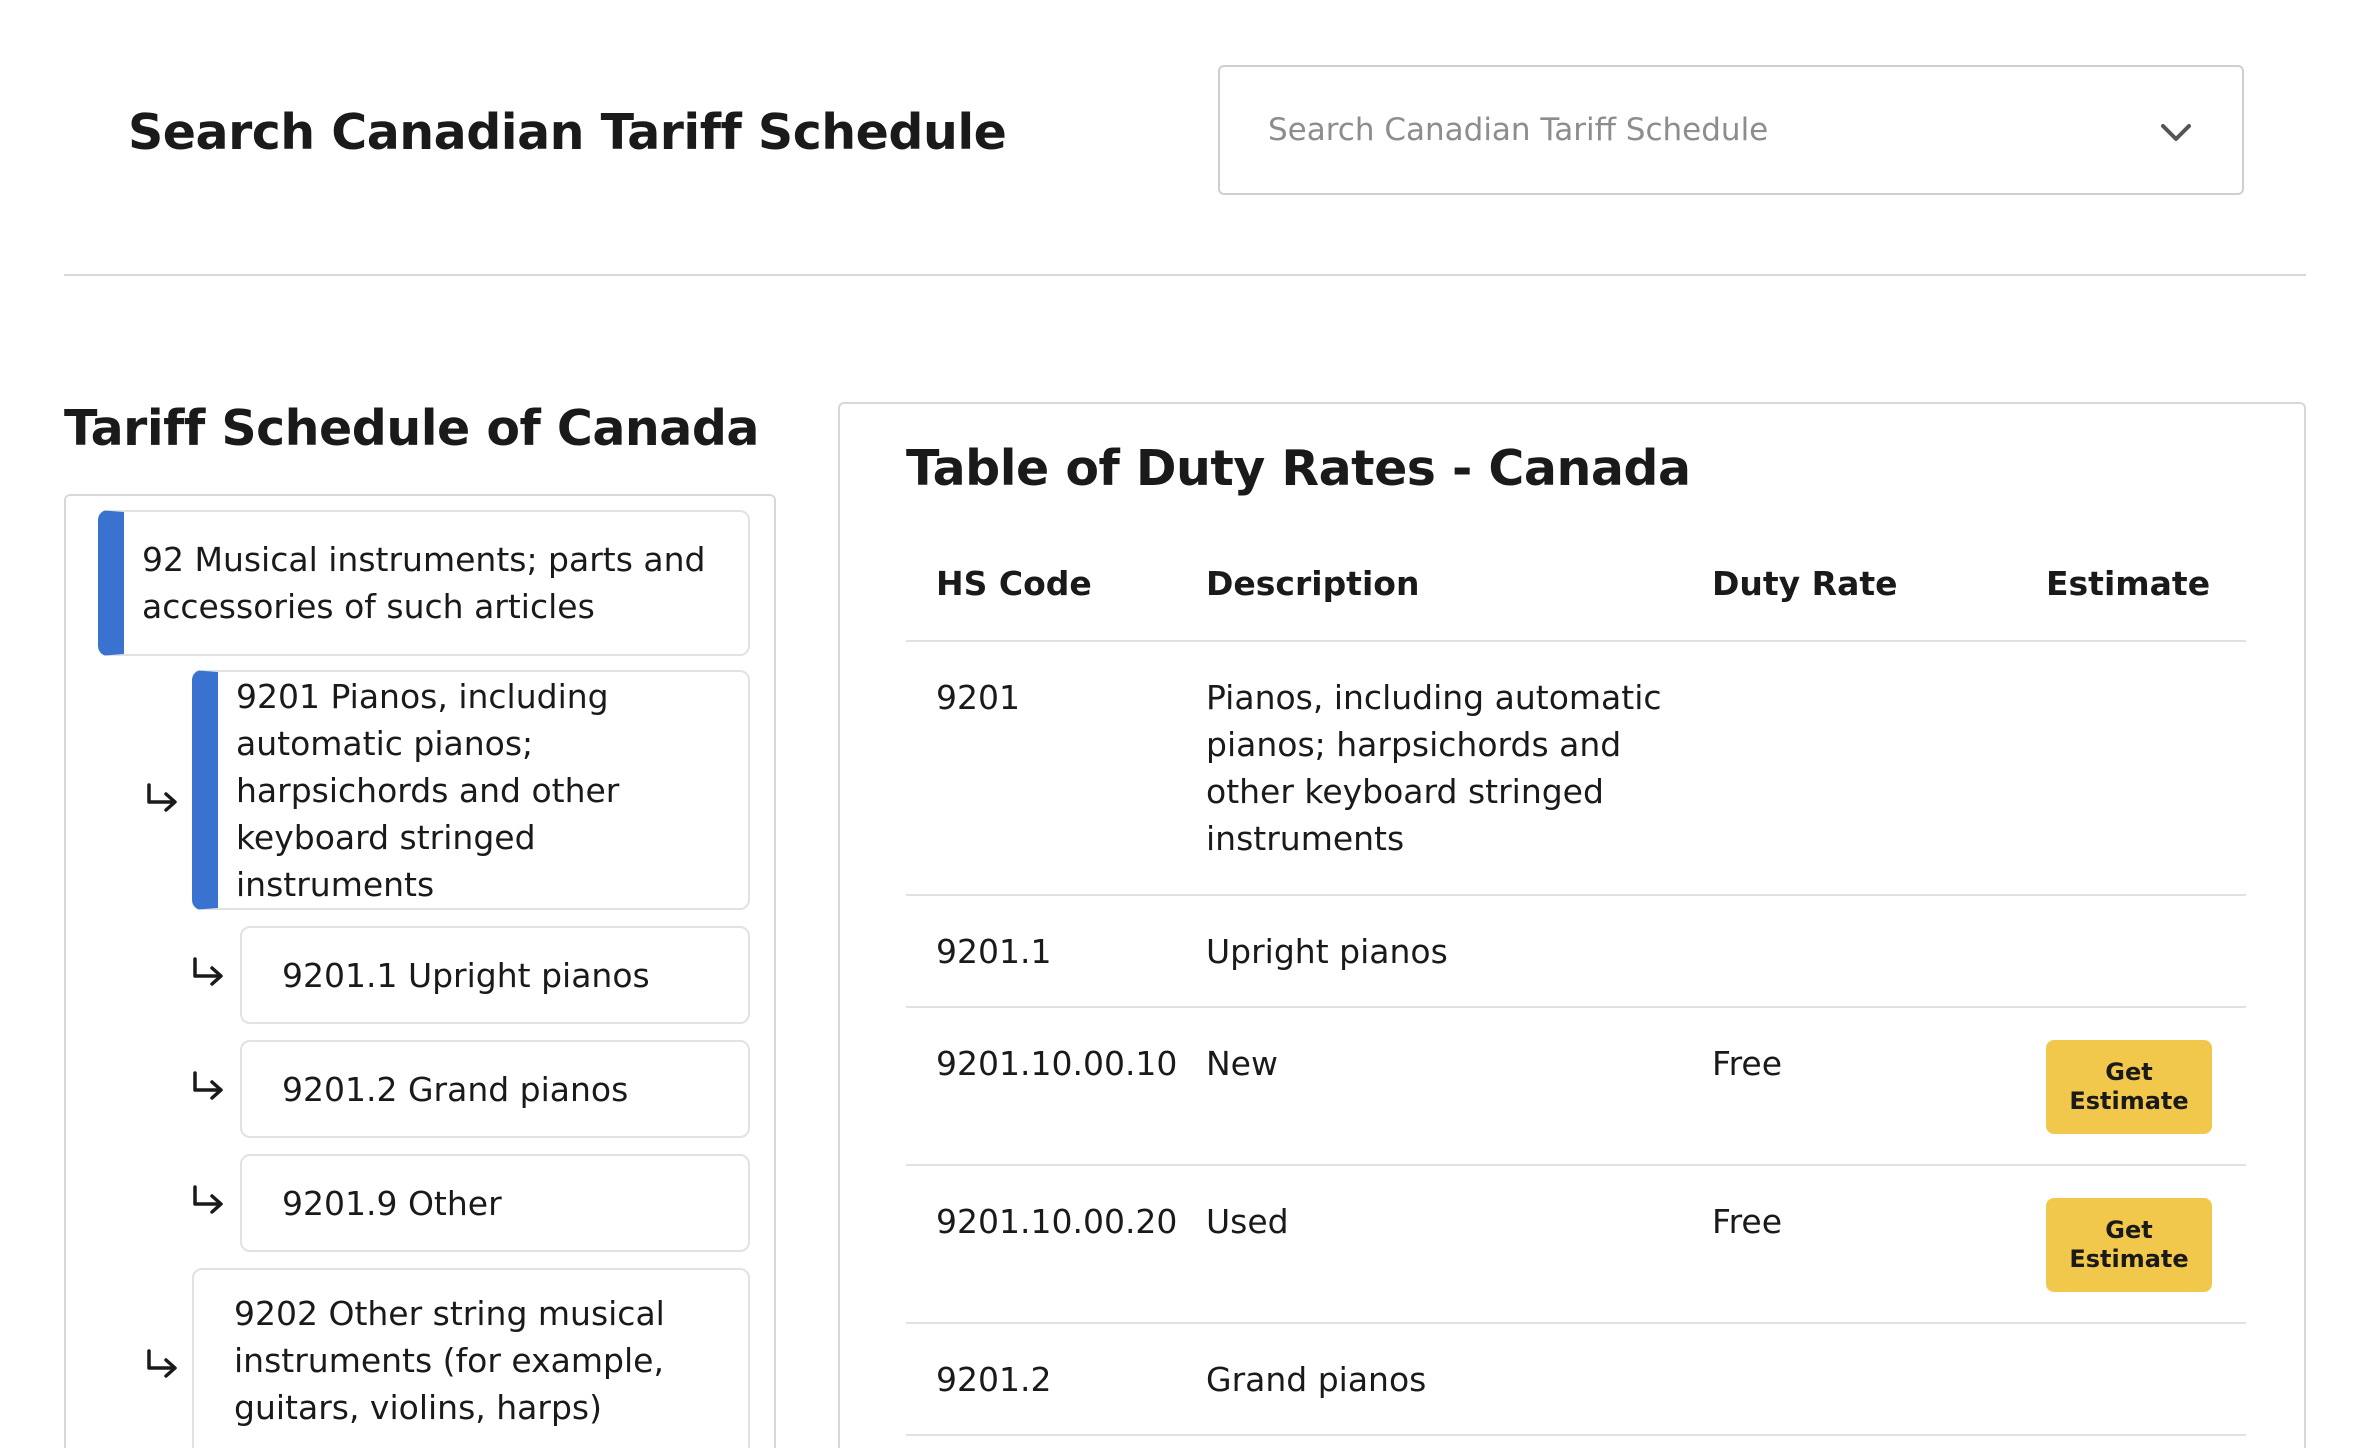  Describe the element at coordinates (2128, 583) in the screenshot. I see `header-estimate: Estimate` at that location.